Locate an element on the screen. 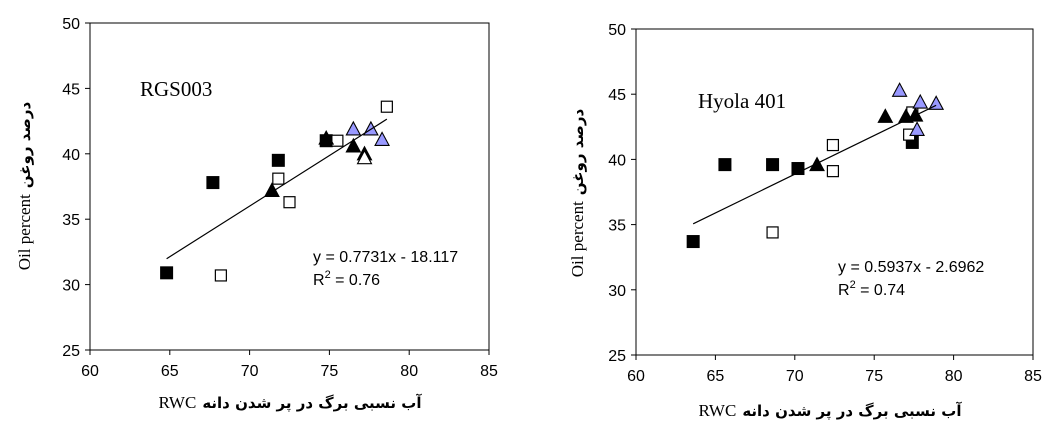  equation-1: y = 0.7731x - 18.117 is located at coordinates (385, 257).